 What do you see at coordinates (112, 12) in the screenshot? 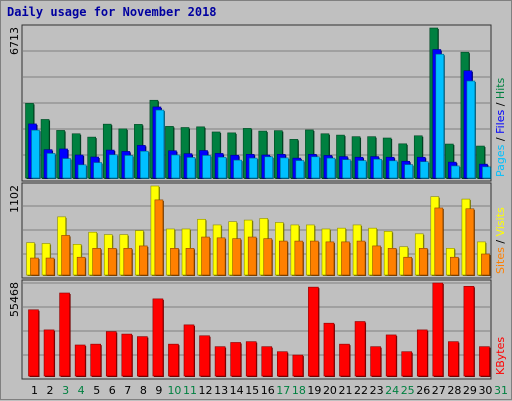
I see `chart-title: Daily usage for November 2018` at bounding box center [112, 12].